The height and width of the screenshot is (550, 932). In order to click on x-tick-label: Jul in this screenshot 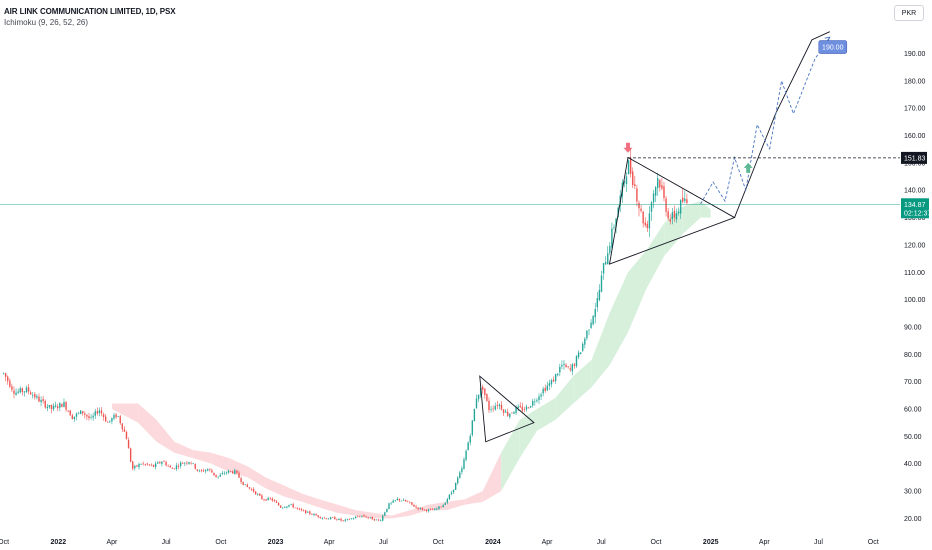, I will do `click(166, 542)`.